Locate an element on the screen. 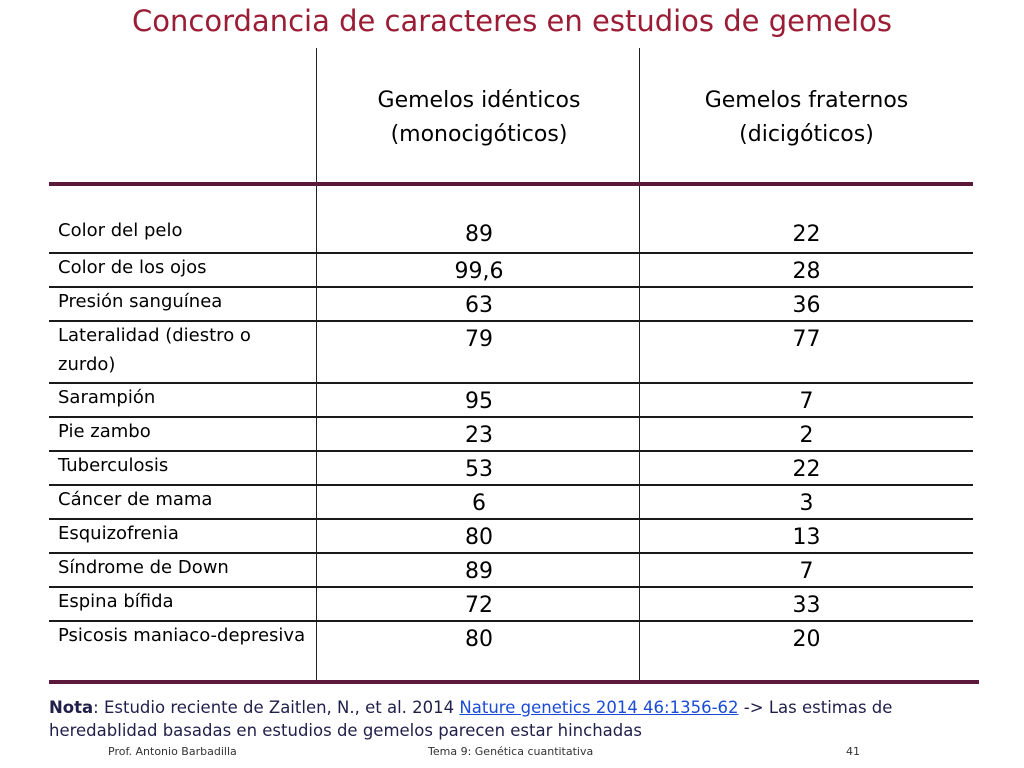 The image size is (1024, 768). header-mono-line2: (monocigóticos) is located at coordinates (479, 134).